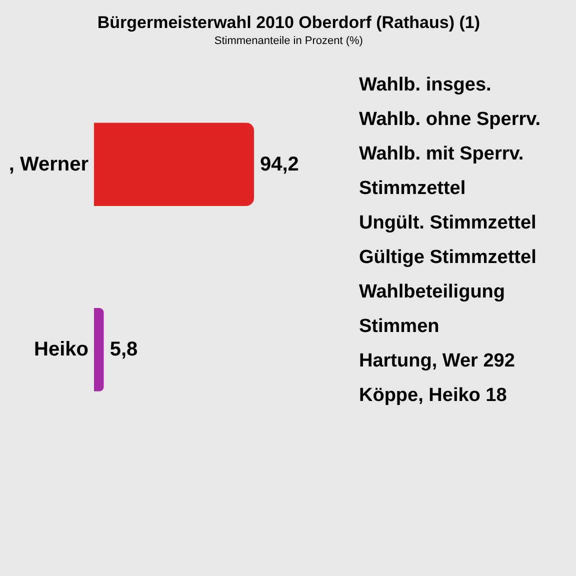  Describe the element at coordinates (437, 361) in the screenshot. I see `text: Hartung, Wer 292` at that location.